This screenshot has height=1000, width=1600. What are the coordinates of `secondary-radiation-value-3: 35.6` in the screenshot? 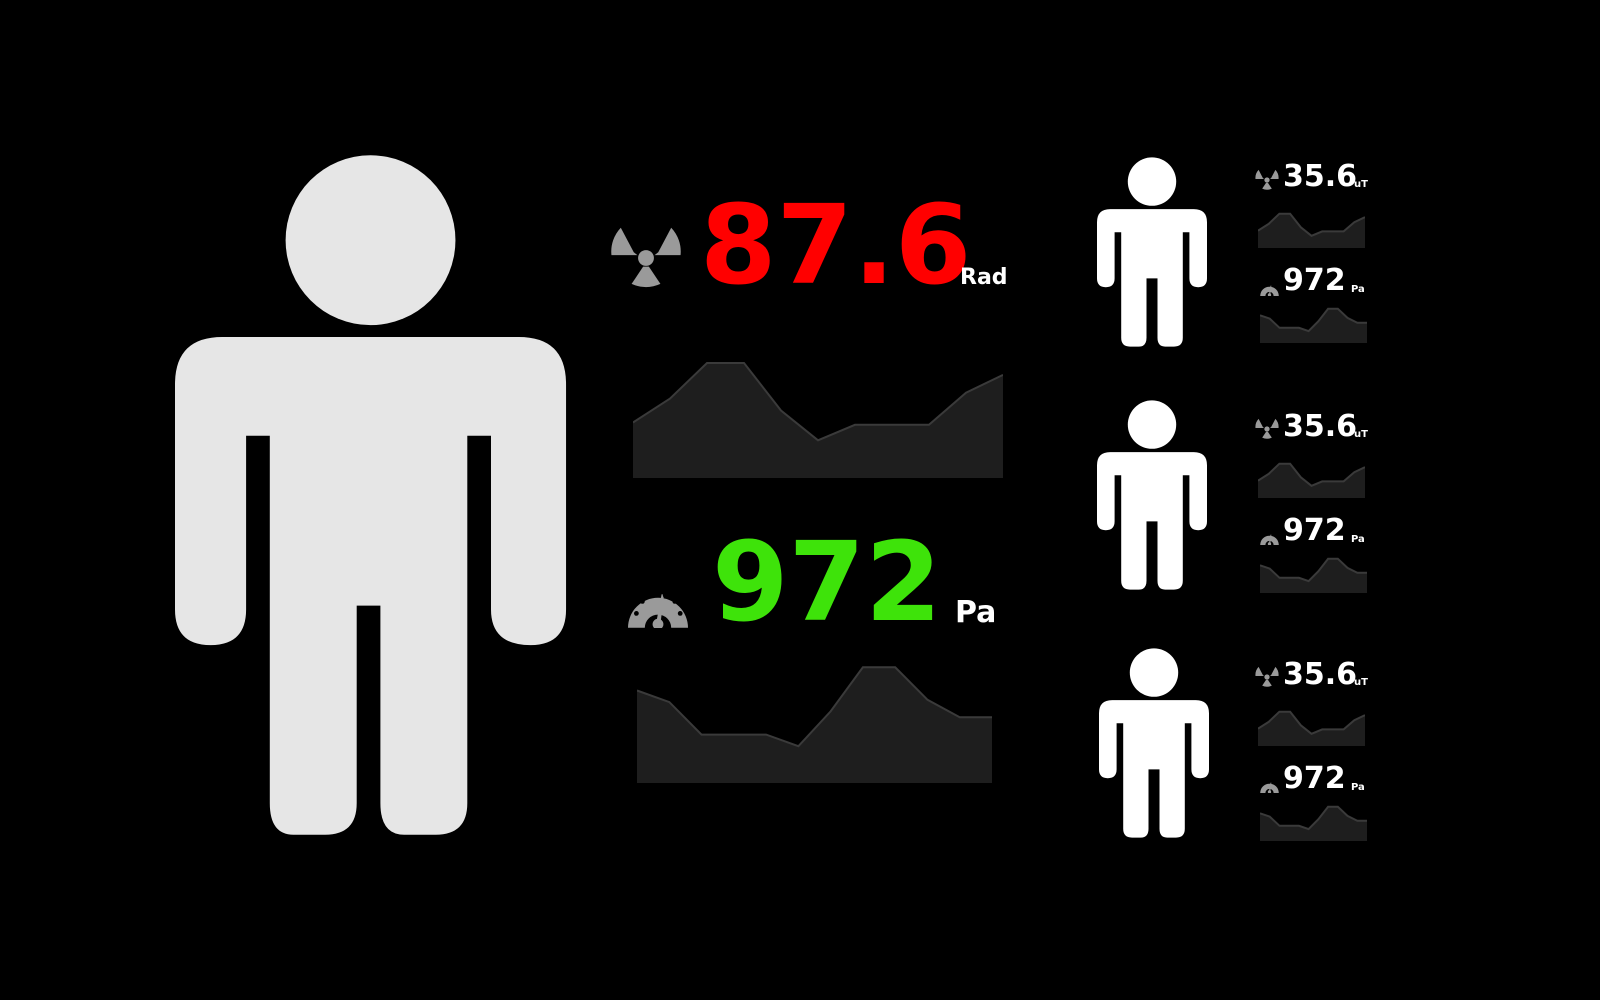 It's located at (1320, 674).